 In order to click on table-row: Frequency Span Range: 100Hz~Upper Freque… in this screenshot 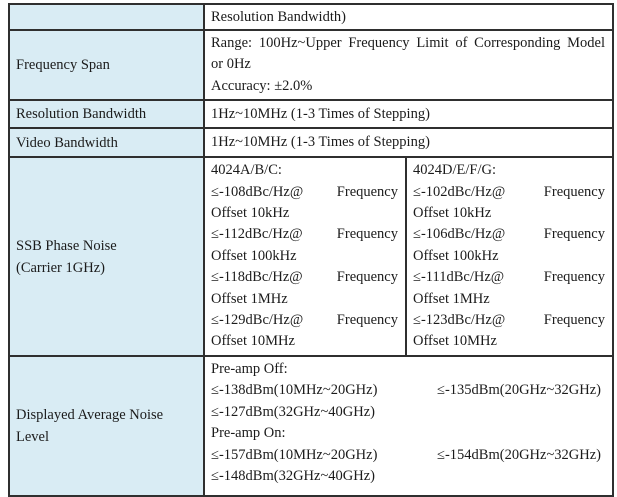, I will do `click(311, 65)`.